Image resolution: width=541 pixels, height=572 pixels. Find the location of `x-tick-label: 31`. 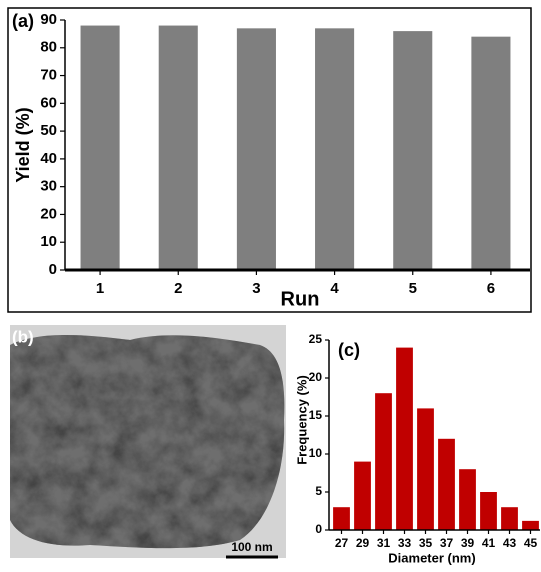

x-tick-label: 31 is located at coordinates (384, 543).